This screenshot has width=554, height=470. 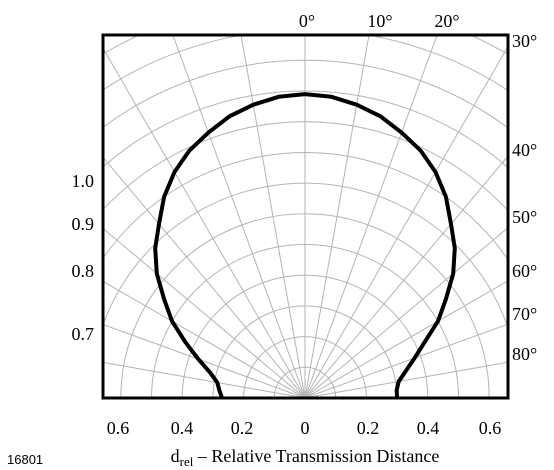 What do you see at coordinates (524, 41) in the screenshot?
I see `angle-label: 30°` at bounding box center [524, 41].